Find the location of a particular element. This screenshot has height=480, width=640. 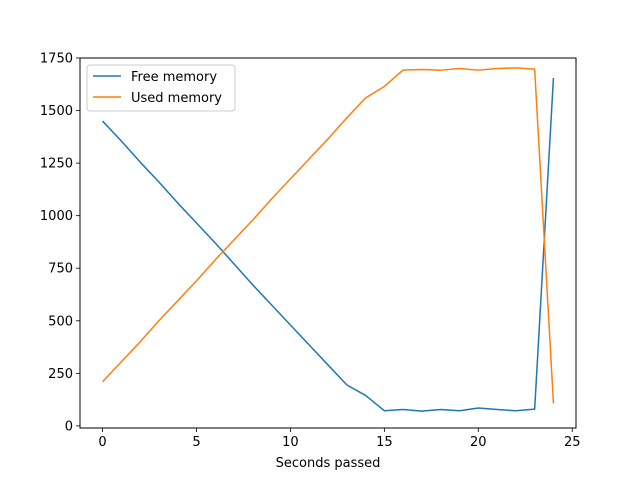

y-tick-label: 1750 is located at coordinates (56, 59).